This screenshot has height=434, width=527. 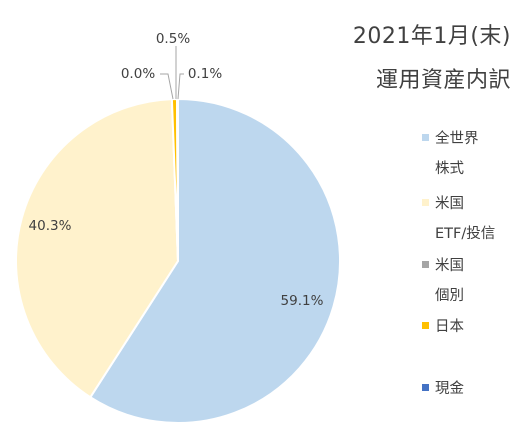 I want to click on data-label-5: 0.1%, so click(x=205, y=74).